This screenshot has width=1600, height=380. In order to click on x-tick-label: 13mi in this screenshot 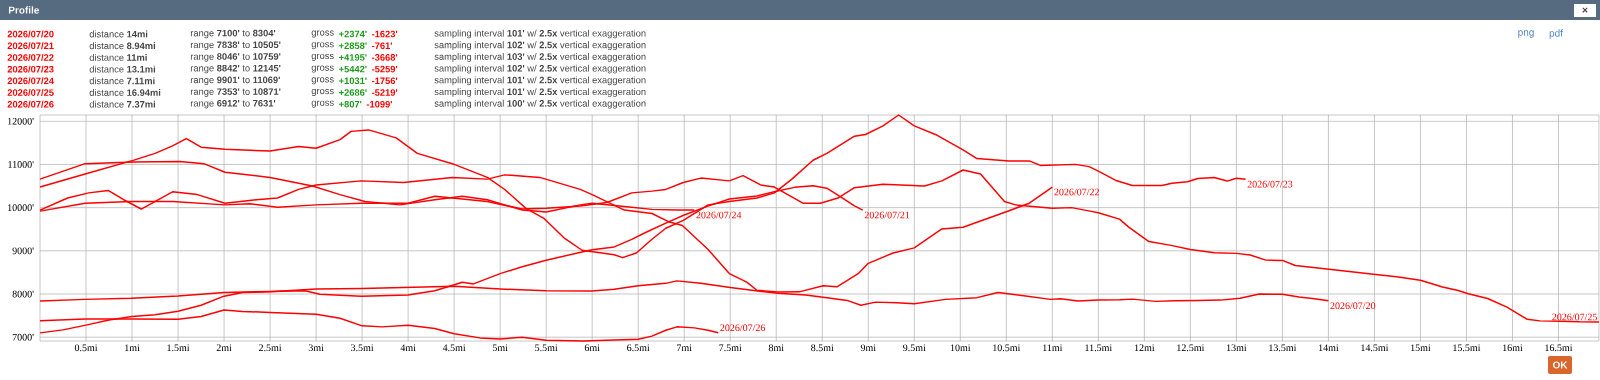, I will do `click(1236, 348)`.